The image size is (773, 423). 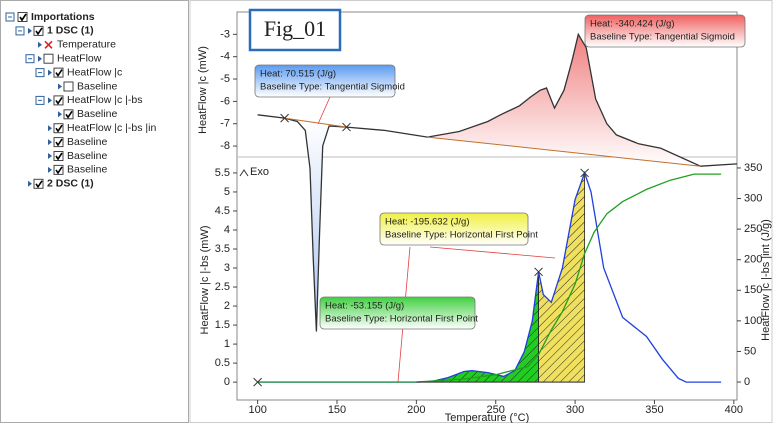 What do you see at coordinates (416, 410) in the screenshot?
I see `x-tick-label: 200` at bounding box center [416, 410].